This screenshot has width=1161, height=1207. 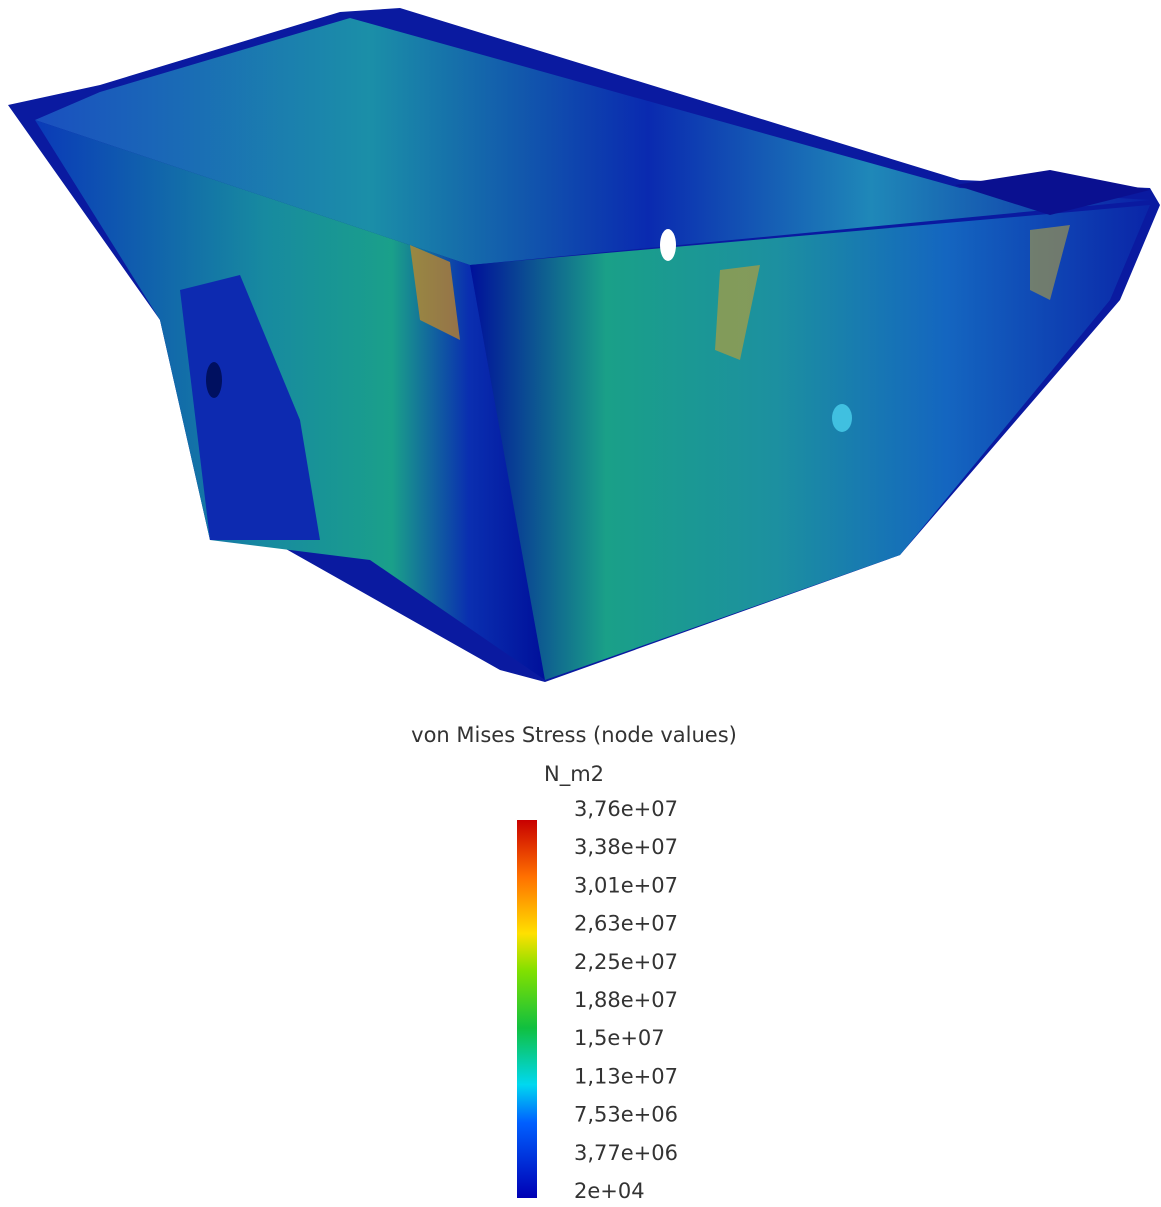 I want to click on tick-label: 2,63e+07, so click(x=626, y=924).